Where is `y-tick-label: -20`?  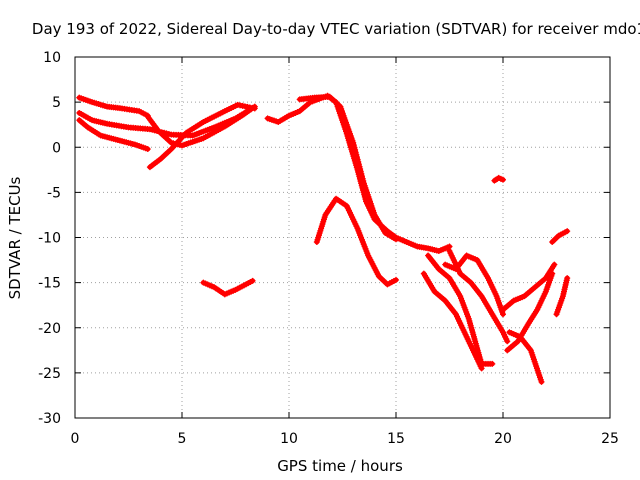 y-tick-label: -20 is located at coordinates (49, 329).